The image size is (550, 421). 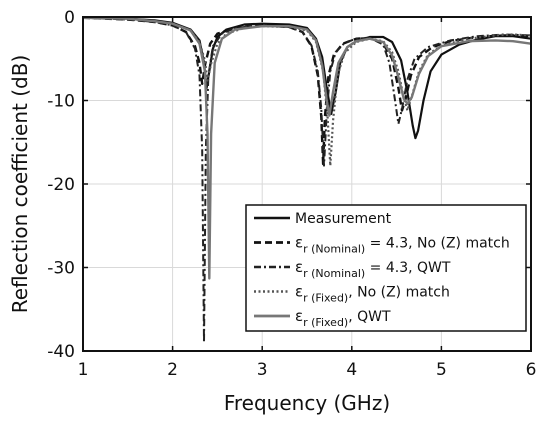 I want to click on x-tick-label: 3, so click(x=262, y=370).